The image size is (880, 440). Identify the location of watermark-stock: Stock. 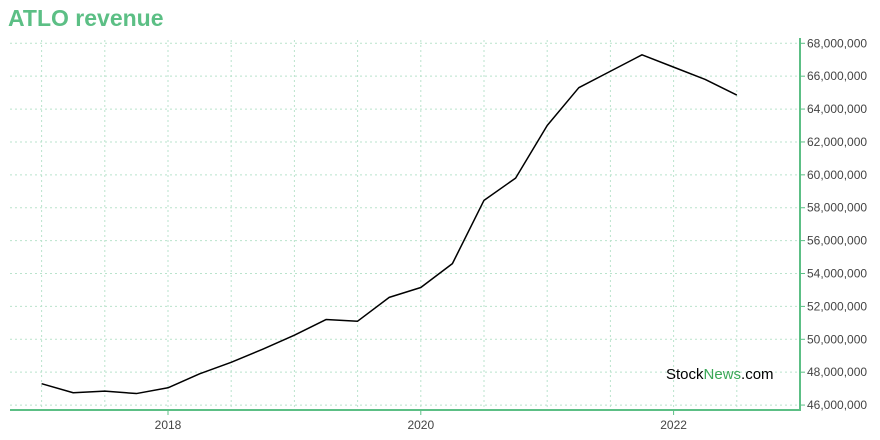
(685, 374).